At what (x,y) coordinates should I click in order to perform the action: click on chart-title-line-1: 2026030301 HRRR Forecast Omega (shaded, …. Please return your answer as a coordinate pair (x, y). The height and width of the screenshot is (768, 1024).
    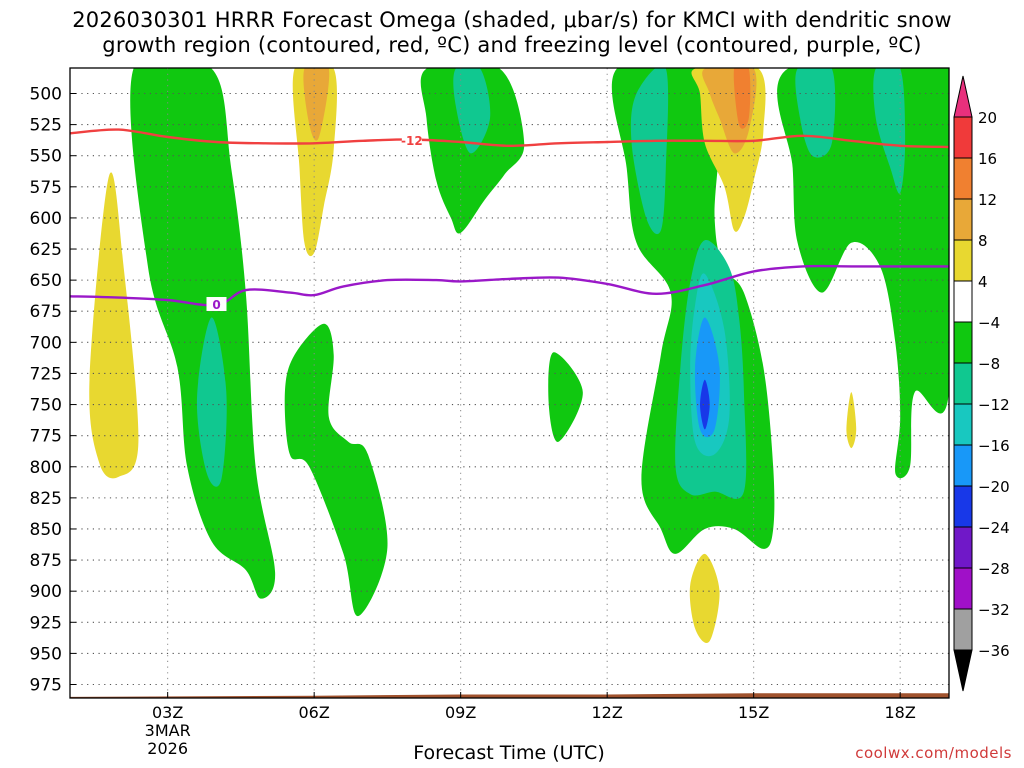
    Looking at the image, I should click on (512, 20).